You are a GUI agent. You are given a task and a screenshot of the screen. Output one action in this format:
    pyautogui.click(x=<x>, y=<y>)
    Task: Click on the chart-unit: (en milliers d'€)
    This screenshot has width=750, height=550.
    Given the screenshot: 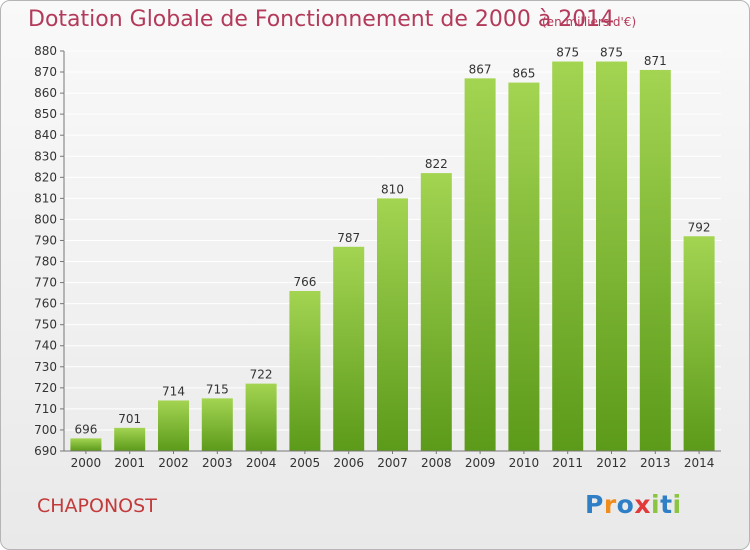 What is the action you would take?
    pyautogui.click(x=589, y=22)
    